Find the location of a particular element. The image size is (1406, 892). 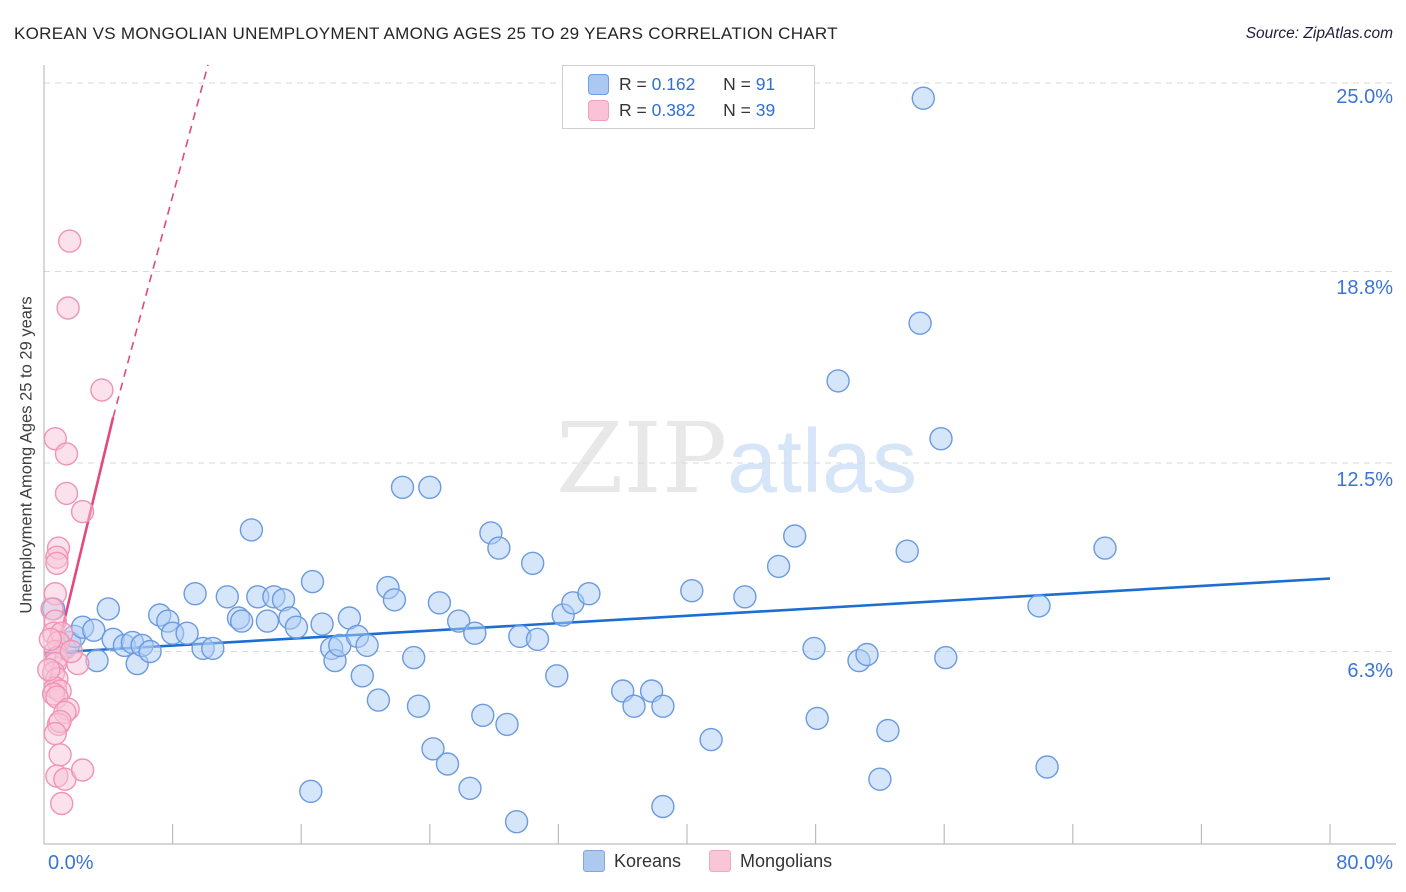

n-value: 39 is located at coordinates (765, 109).